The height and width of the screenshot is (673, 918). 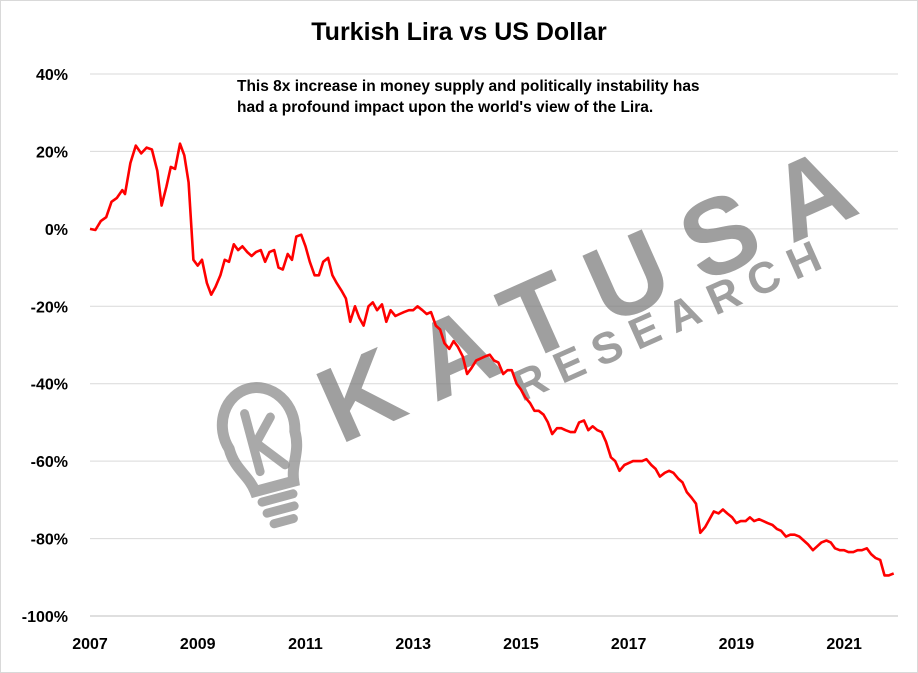 What do you see at coordinates (52, 152) in the screenshot?
I see `y-tick-label: 20%` at bounding box center [52, 152].